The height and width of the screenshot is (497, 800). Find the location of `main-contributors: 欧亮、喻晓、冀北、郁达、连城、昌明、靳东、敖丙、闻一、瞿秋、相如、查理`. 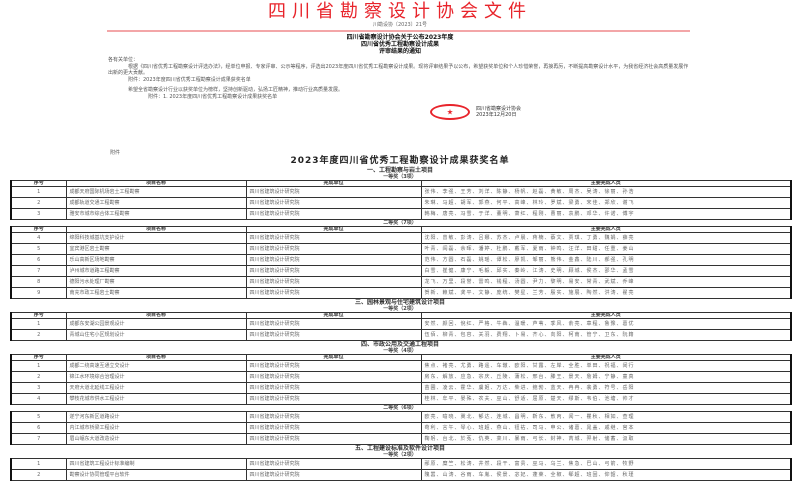

main-contributors: 欧亮、喻晓、冀北、郁达、连城、昌明、靳东、敖丙、闻一、瞿秋、相如、查理 is located at coordinates (606, 417).